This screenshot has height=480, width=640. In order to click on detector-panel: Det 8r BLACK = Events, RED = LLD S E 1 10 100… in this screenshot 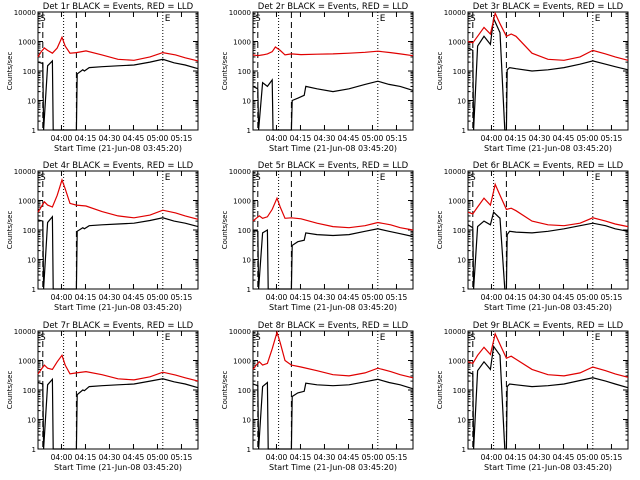, I will do `click(317, 396)`.